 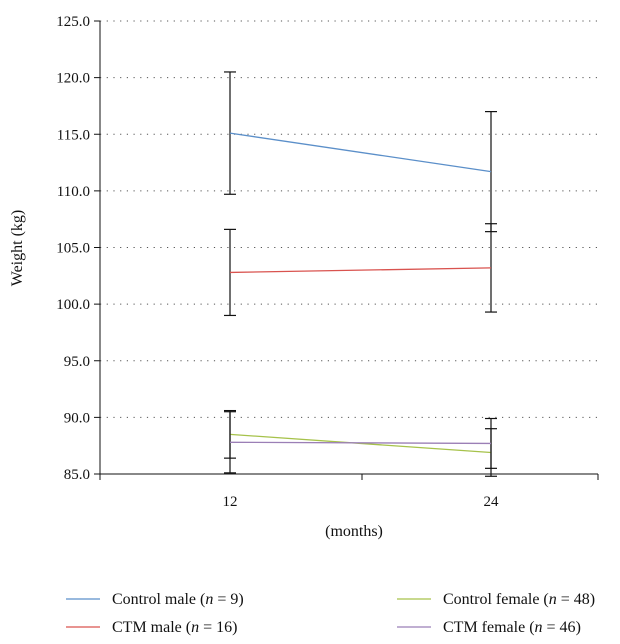 I want to click on legend-label: Control female (n = 48), so click(x=519, y=599).